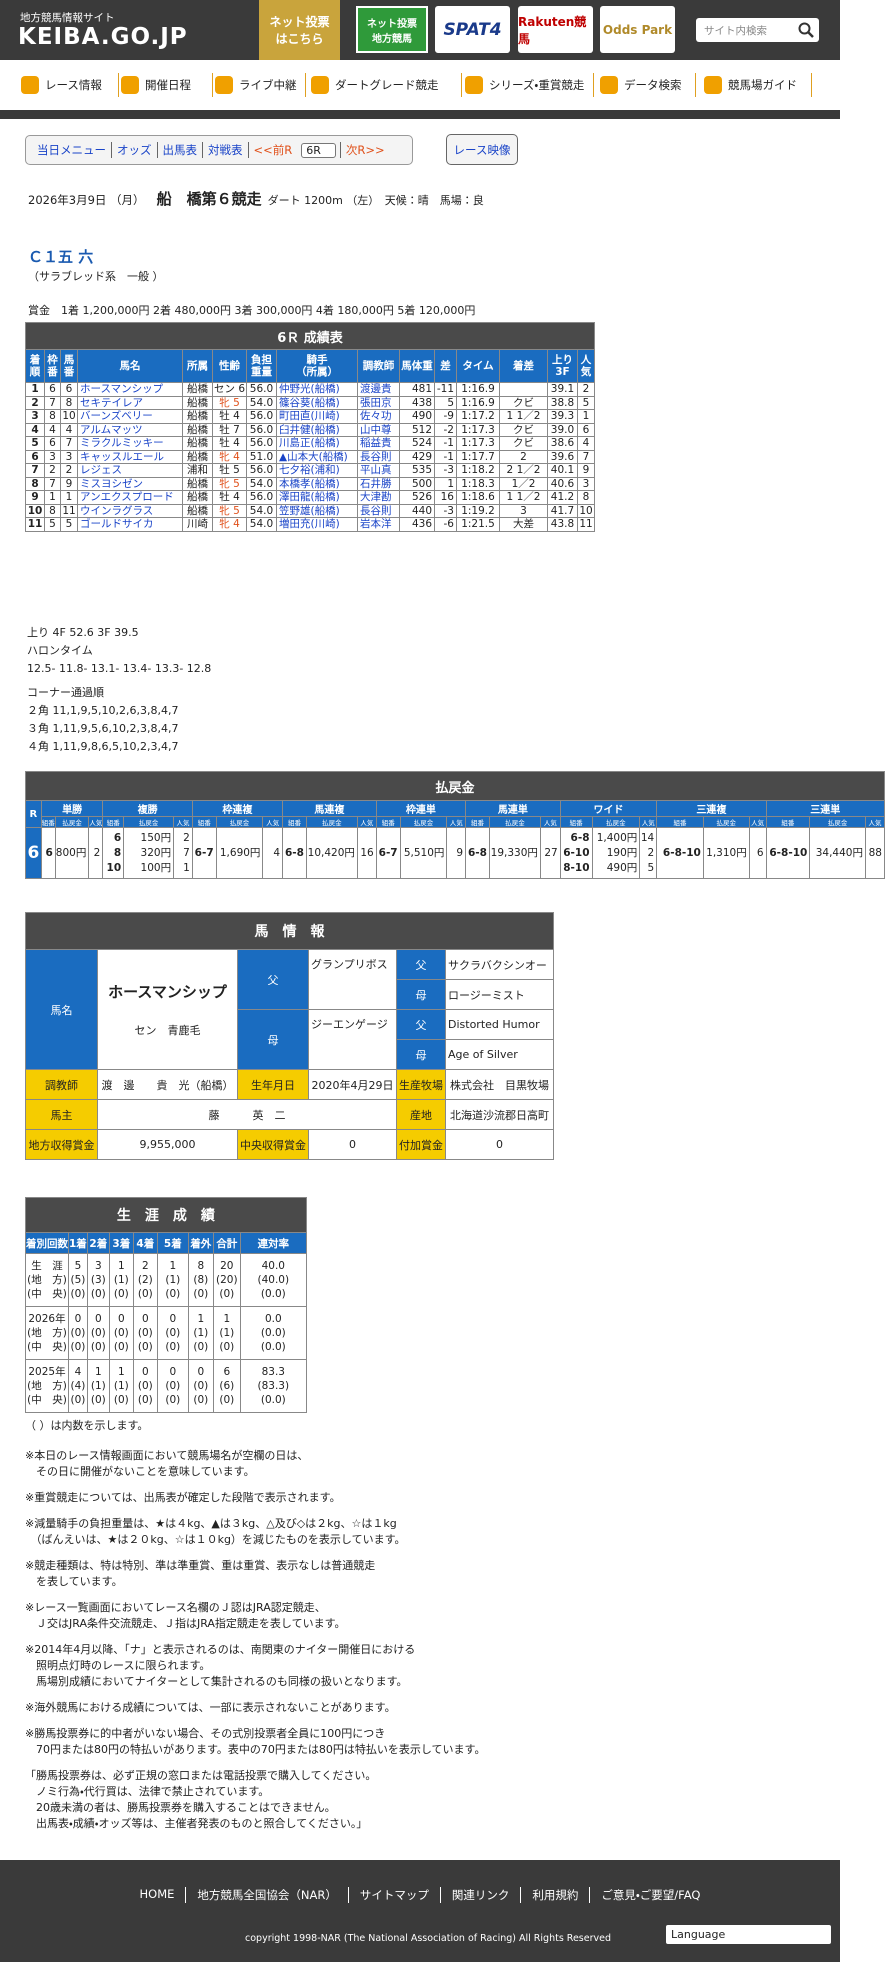  What do you see at coordinates (130, 389) in the screenshot?
I see `result-cell: ホースマンシップ` at bounding box center [130, 389].